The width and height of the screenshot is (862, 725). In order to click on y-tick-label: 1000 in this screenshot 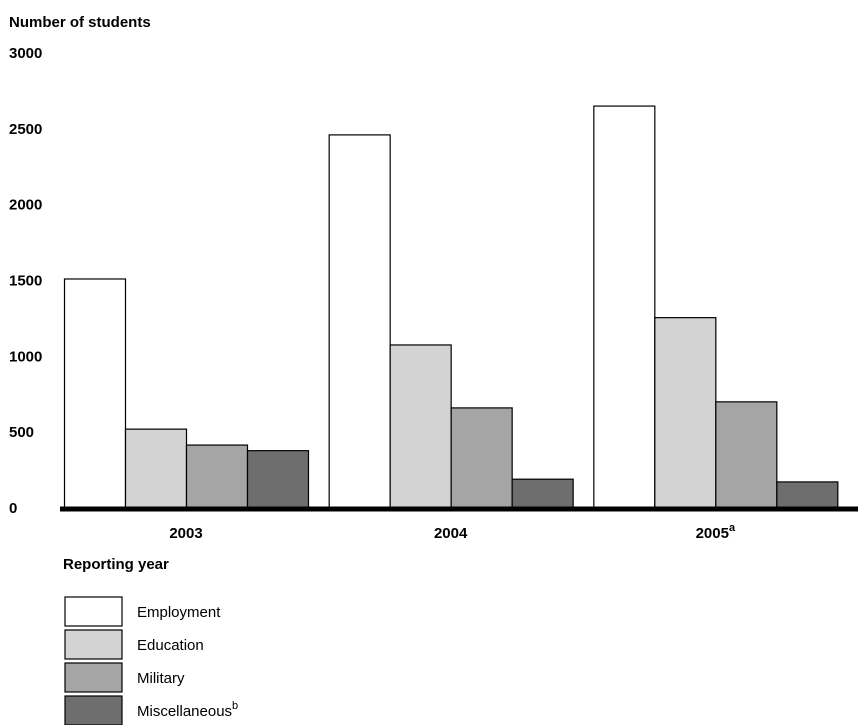, I will do `click(25, 356)`.